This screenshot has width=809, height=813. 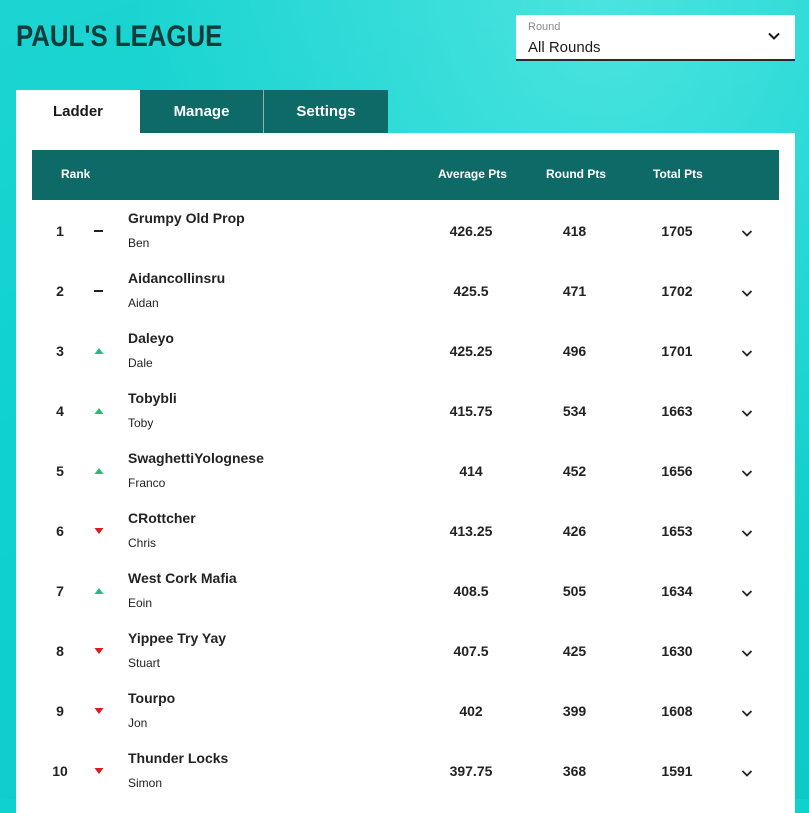 I want to click on owner-name: Aidan, so click(x=143, y=303).